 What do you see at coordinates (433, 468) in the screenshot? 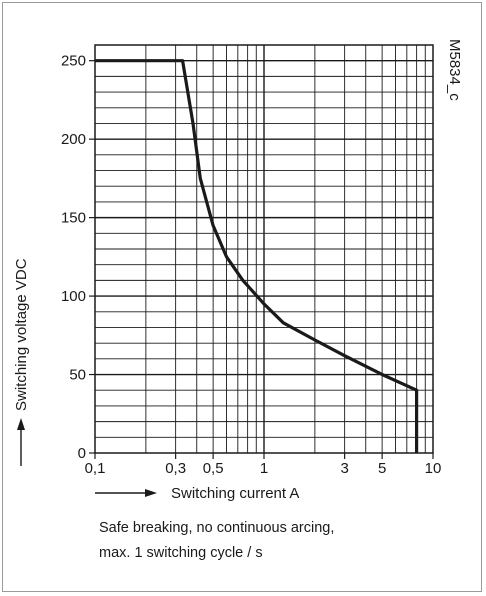
I see `x-tick-label: 10` at bounding box center [433, 468].